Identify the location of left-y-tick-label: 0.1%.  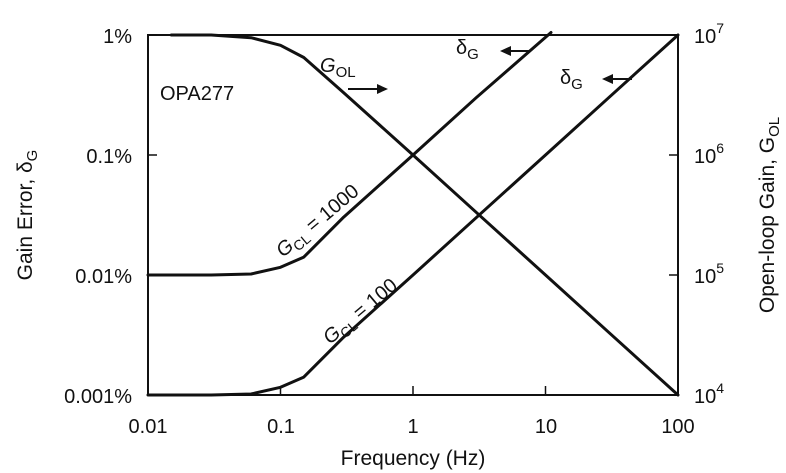
(109, 157).